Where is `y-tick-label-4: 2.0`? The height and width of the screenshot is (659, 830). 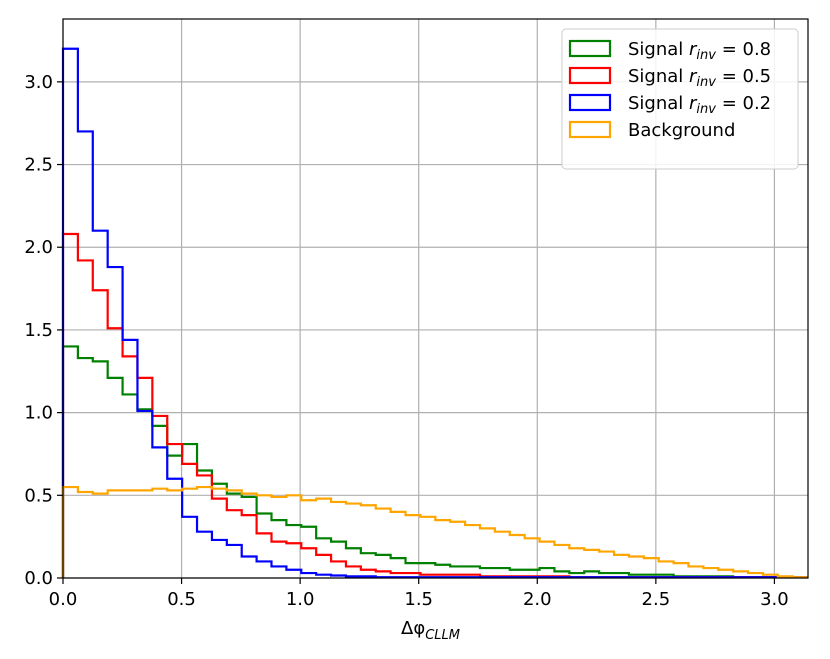
y-tick-label-4: 2.0 is located at coordinates (38, 247).